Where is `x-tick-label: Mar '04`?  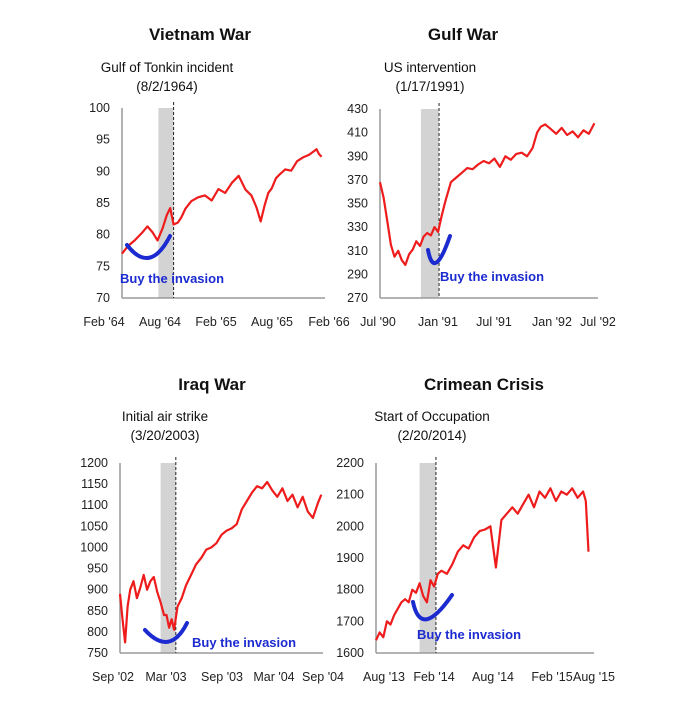 x-tick-label: Mar '04 is located at coordinates (273, 677).